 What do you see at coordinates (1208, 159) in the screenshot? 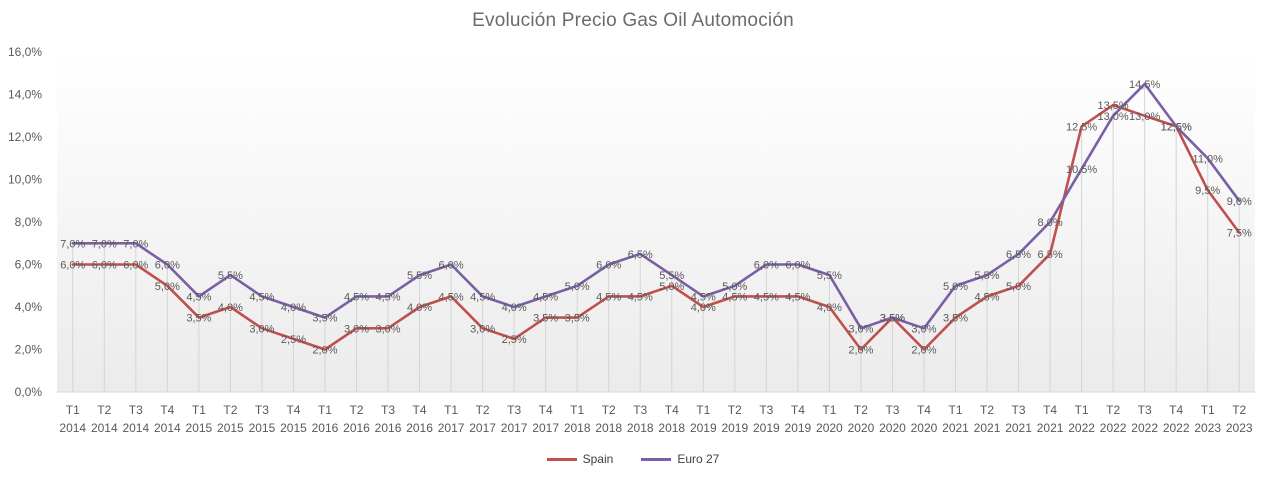
I see `data-label-euro27: 11,0%` at bounding box center [1208, 159].